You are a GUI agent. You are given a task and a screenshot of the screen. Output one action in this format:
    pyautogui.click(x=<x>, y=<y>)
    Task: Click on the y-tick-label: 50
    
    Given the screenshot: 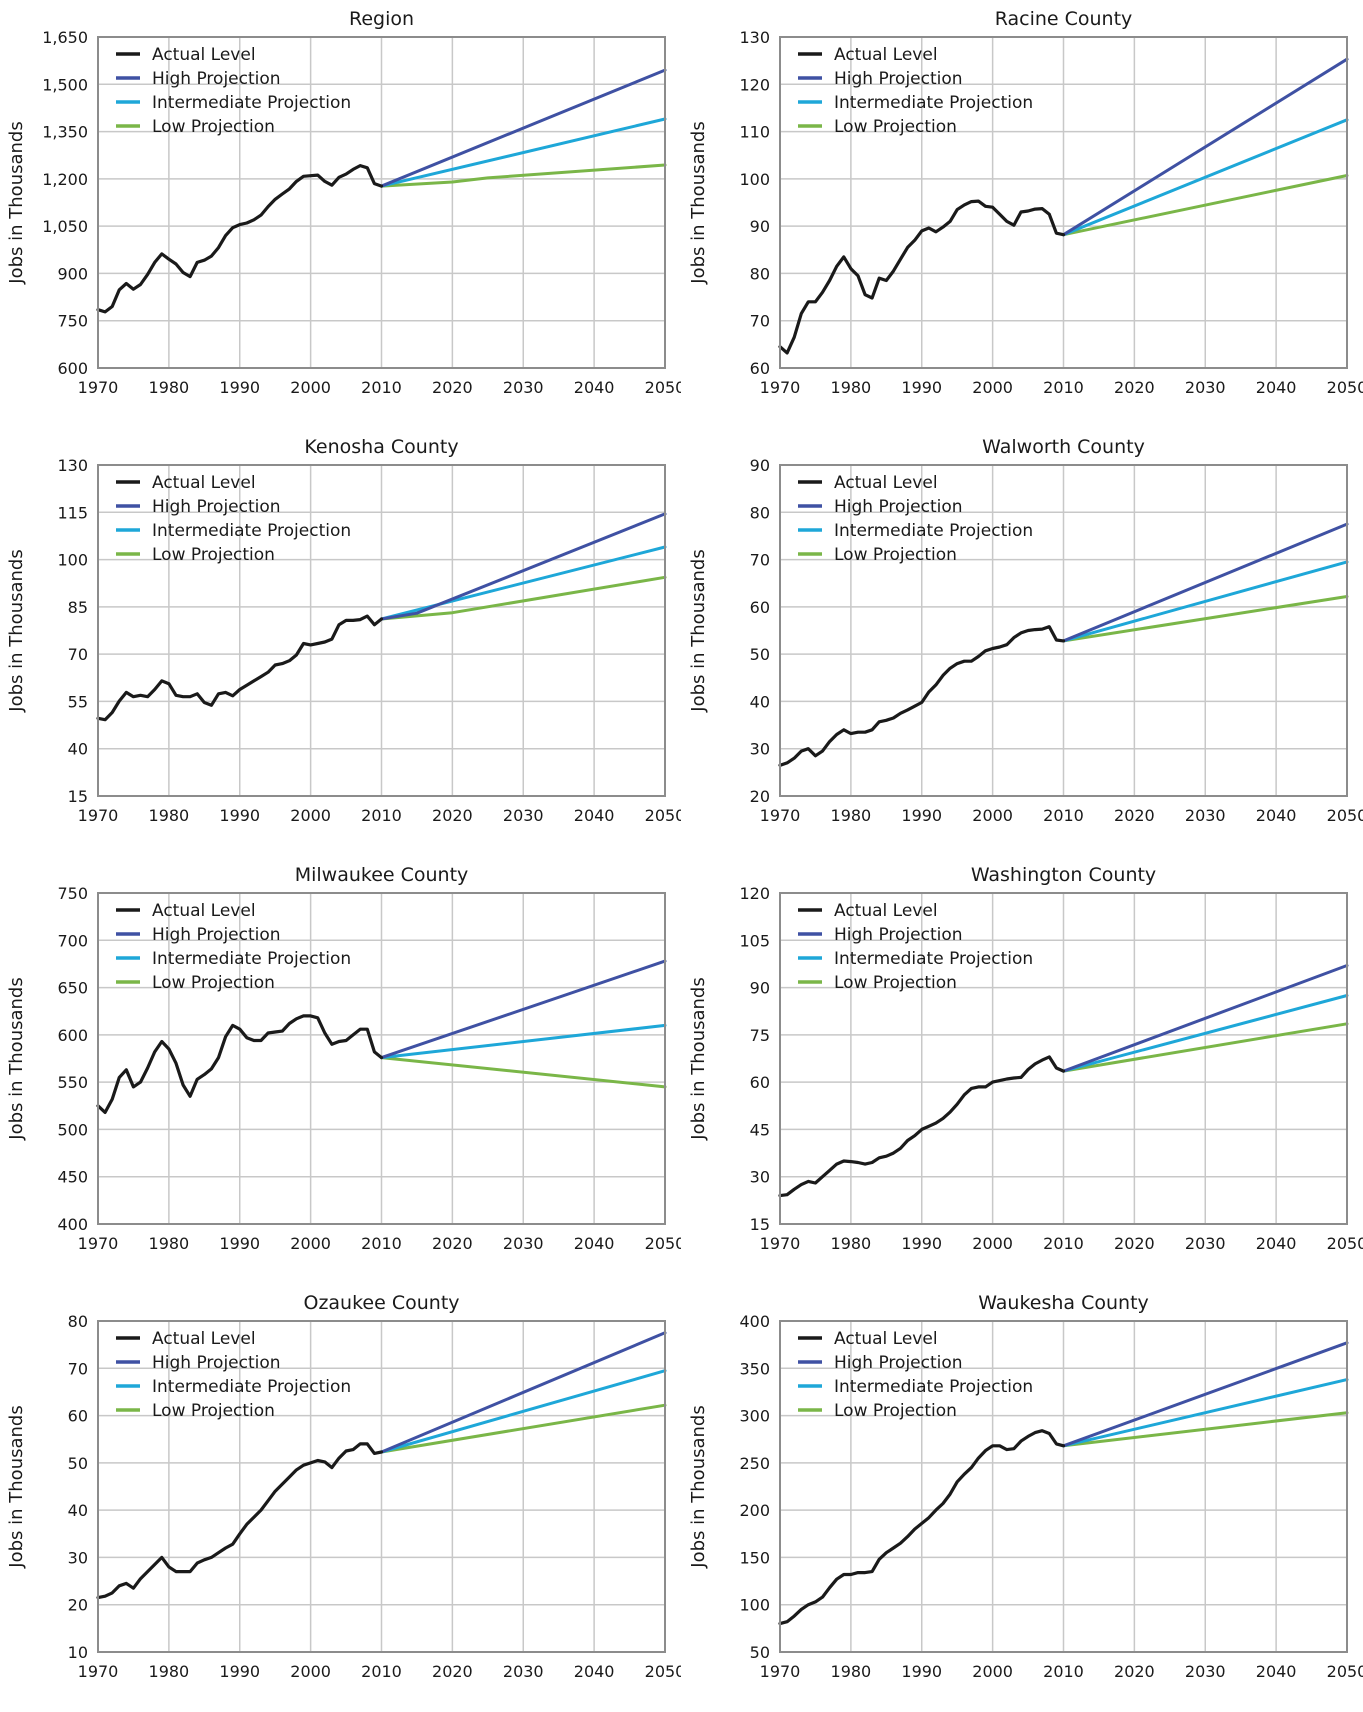 What is the action you would take?
    pyautogui.click(x=760, y=1652)
    